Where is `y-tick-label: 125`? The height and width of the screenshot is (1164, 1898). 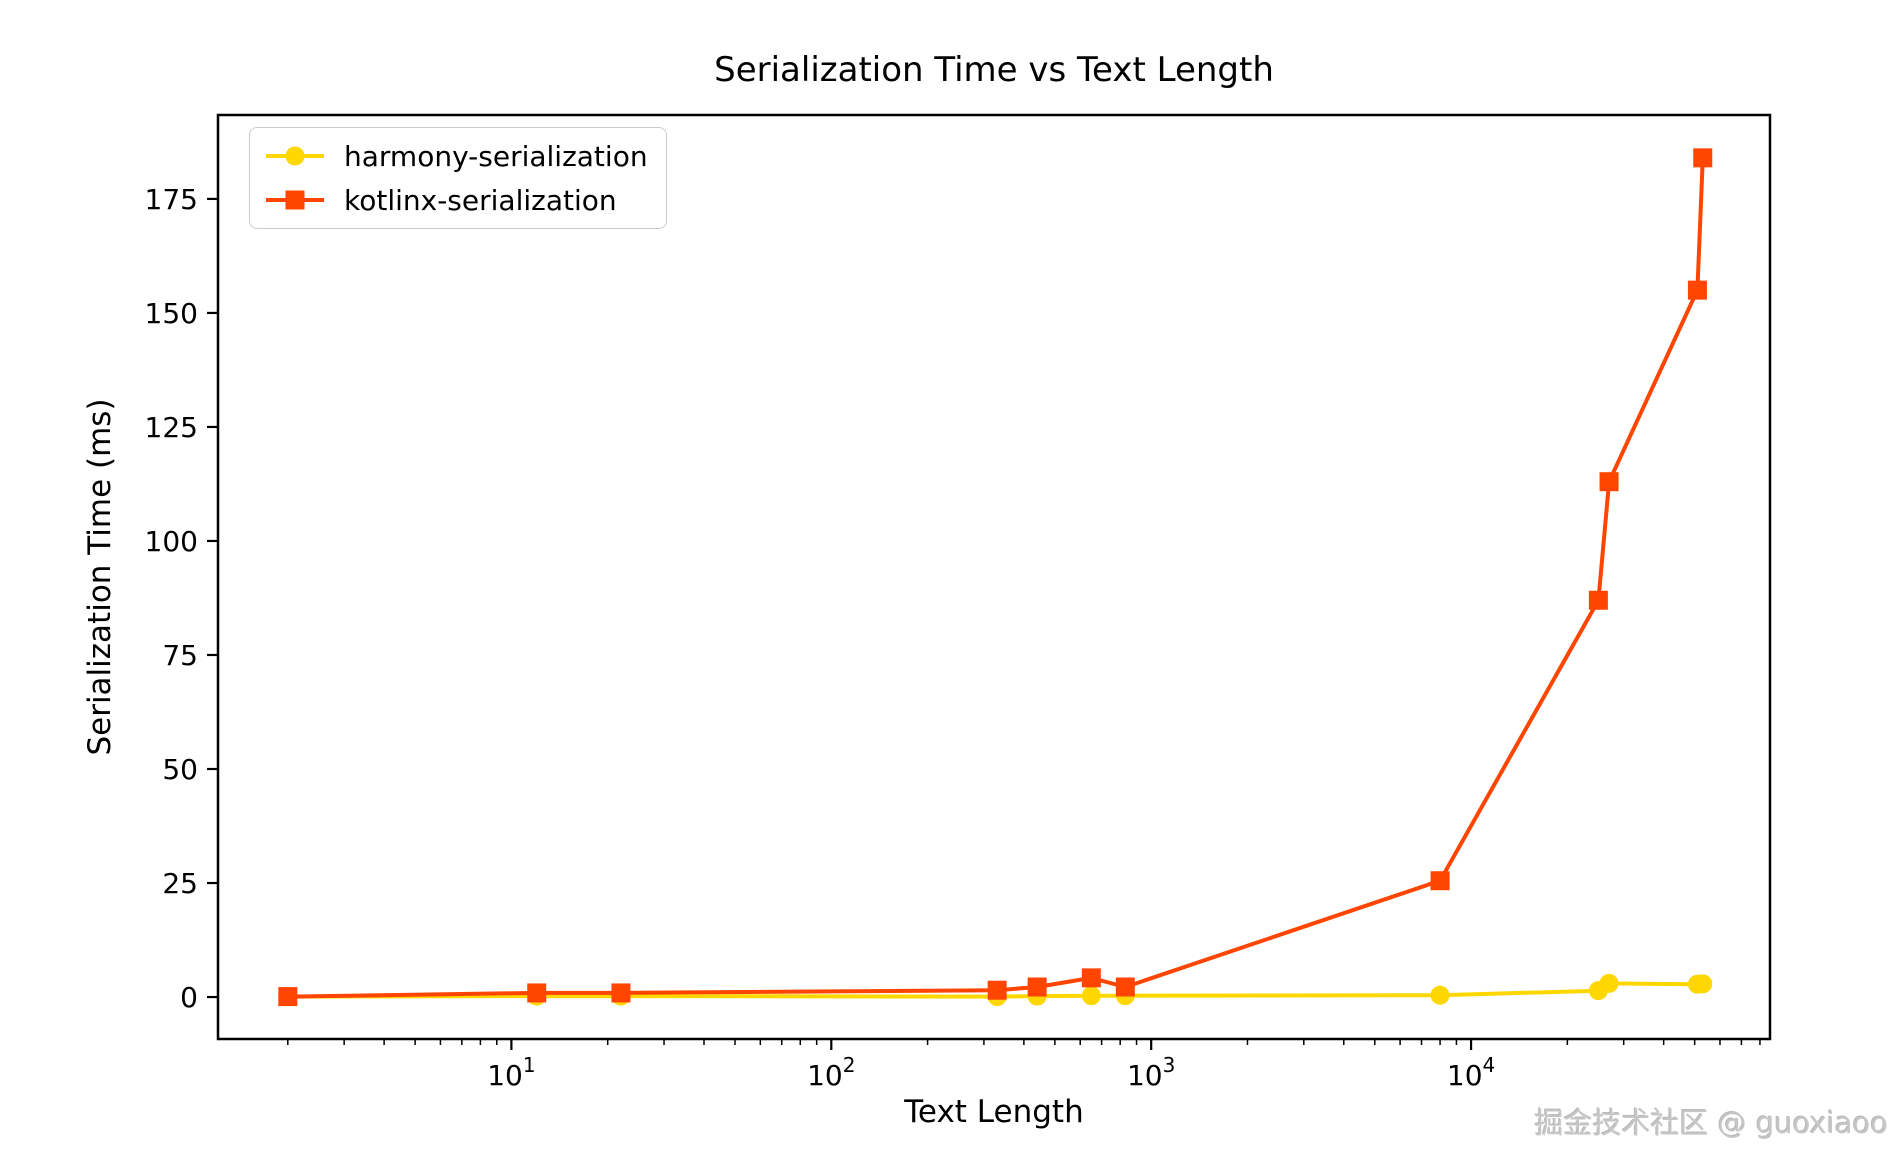 y-tick-label: 125 is located at coordinates (171, 427).